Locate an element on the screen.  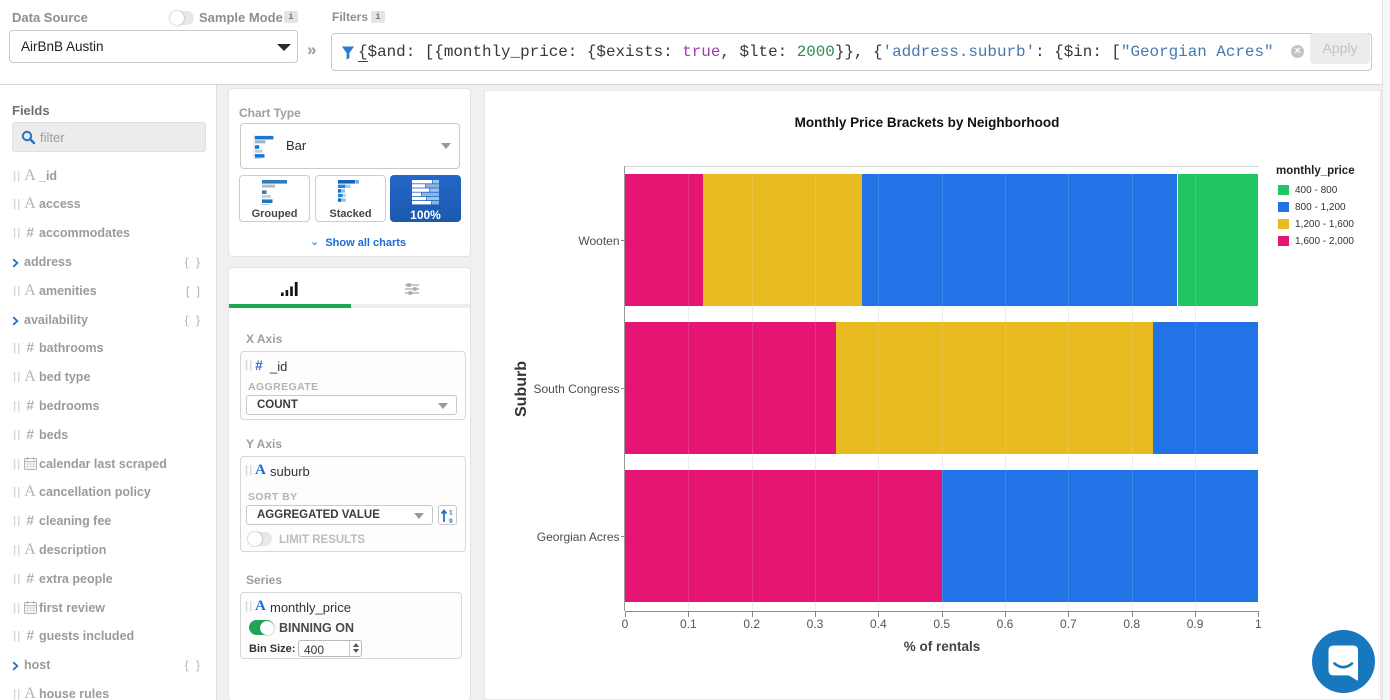
svg-text: 9 is located at coordinates (451, 521).